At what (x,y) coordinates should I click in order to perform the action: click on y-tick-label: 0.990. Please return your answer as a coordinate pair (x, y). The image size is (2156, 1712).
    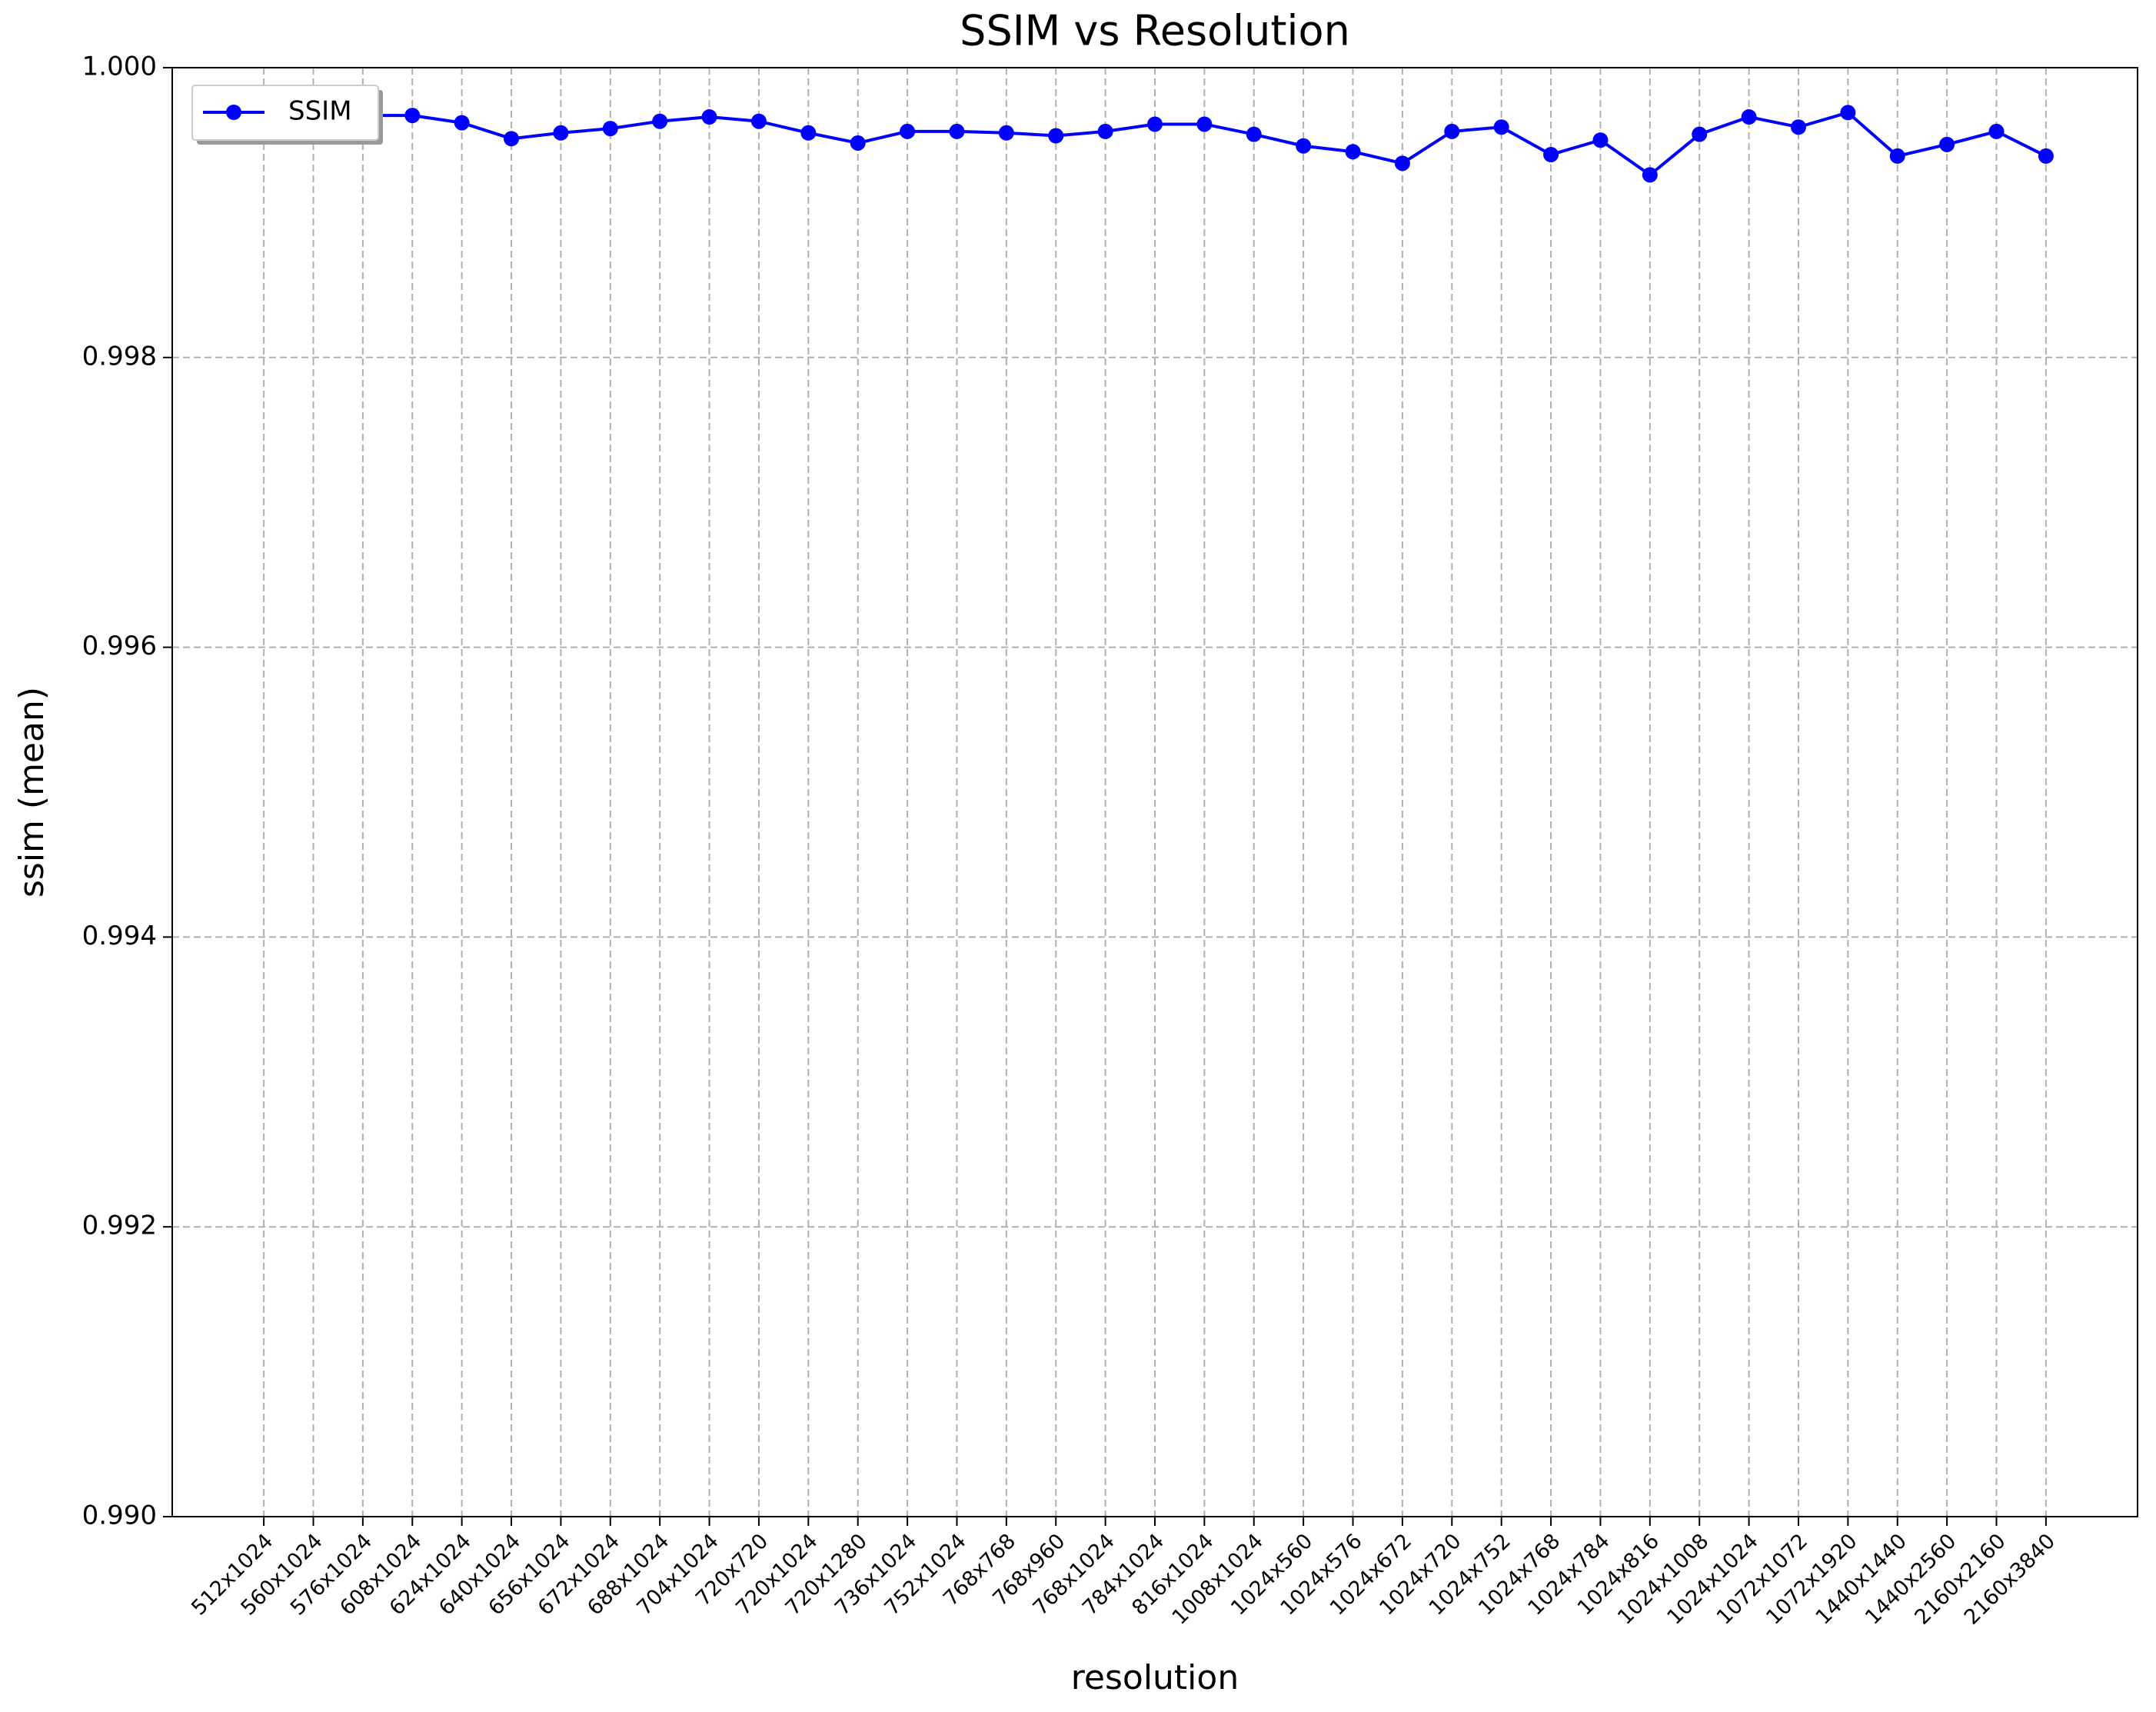
    Looking at the image, I should click on (119, 1515).